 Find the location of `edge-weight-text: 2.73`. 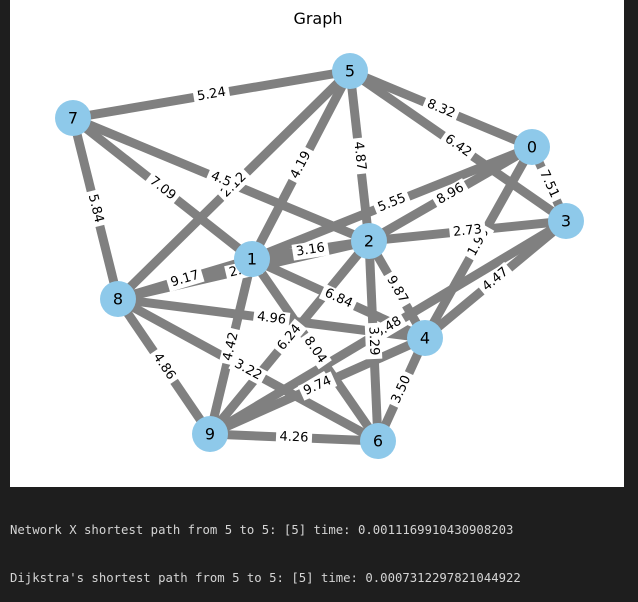

edge-weight-text: 2.73 is located at coordinates (467, 231).